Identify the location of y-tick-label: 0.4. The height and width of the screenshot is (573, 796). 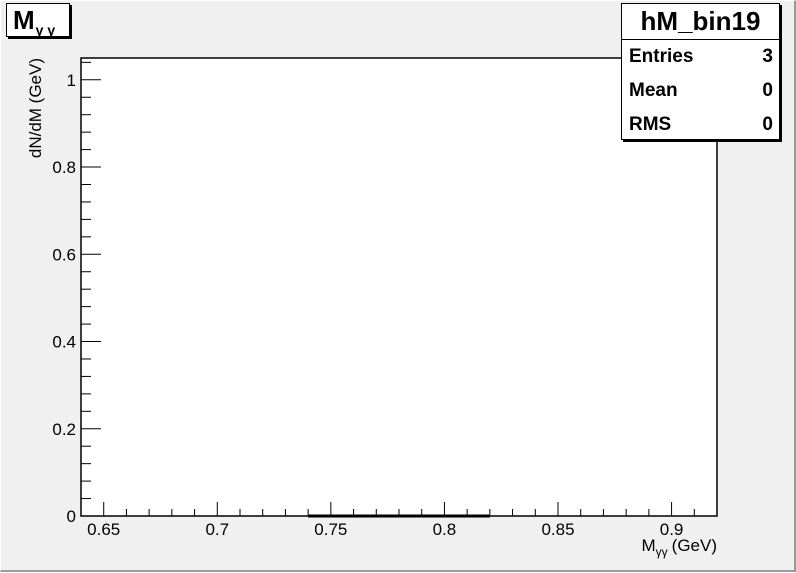
(64, 342).